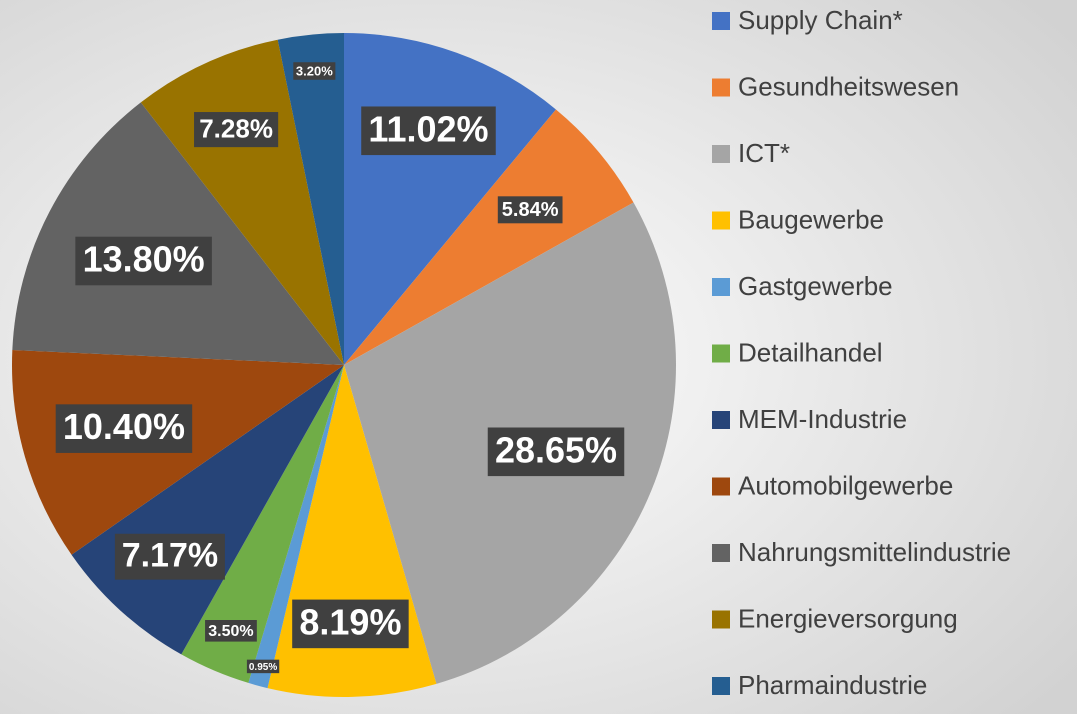 This screenshot has width=1077, height=719. What do you see at coordinates (874, 552) in the screenshot?
I see `legend-label: Nahrungsmittelindustrie` at bounding box center [874, 552].